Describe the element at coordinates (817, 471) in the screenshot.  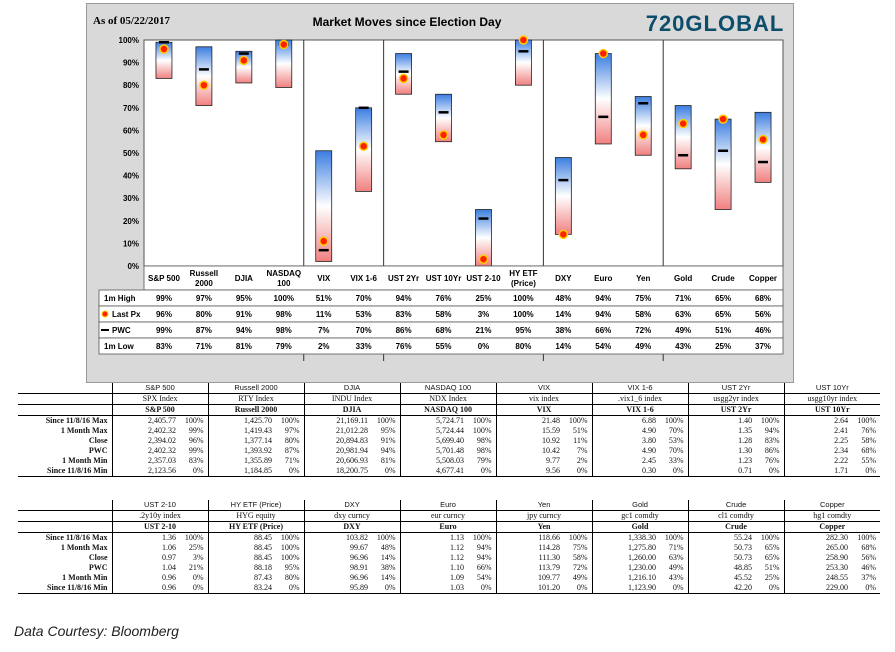
I see `value-cell: 1.71` at that location.